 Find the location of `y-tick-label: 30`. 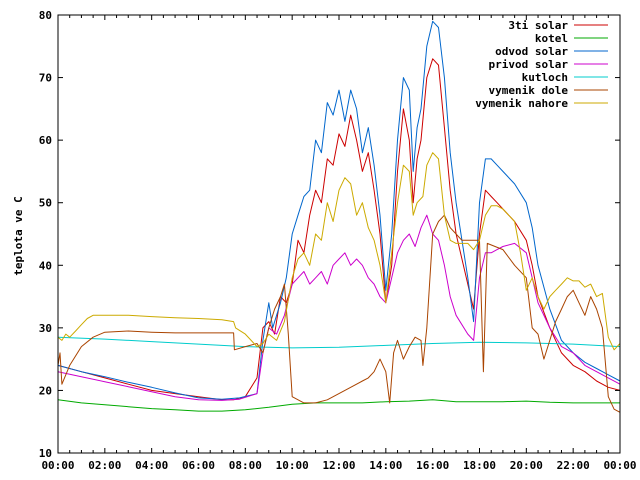

y-tick-label: 30 is located at coordinates (45, 328).